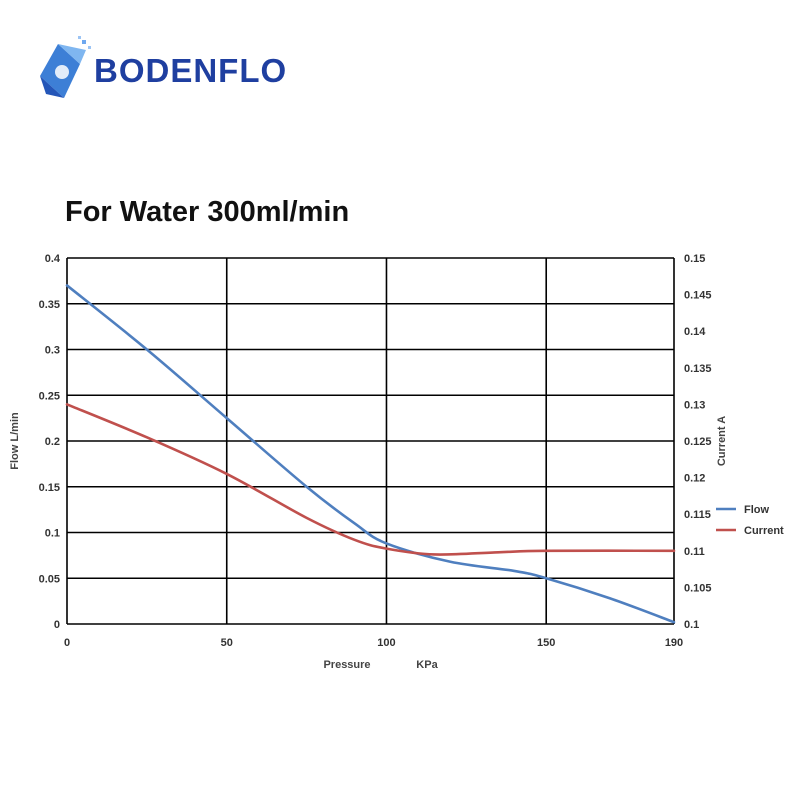 This screenshot has height=800, width=800. What do you see at coordinates (227, 643) in the screenshot?
I see `x-tick-label: 50` at bounding box center [227, 643].